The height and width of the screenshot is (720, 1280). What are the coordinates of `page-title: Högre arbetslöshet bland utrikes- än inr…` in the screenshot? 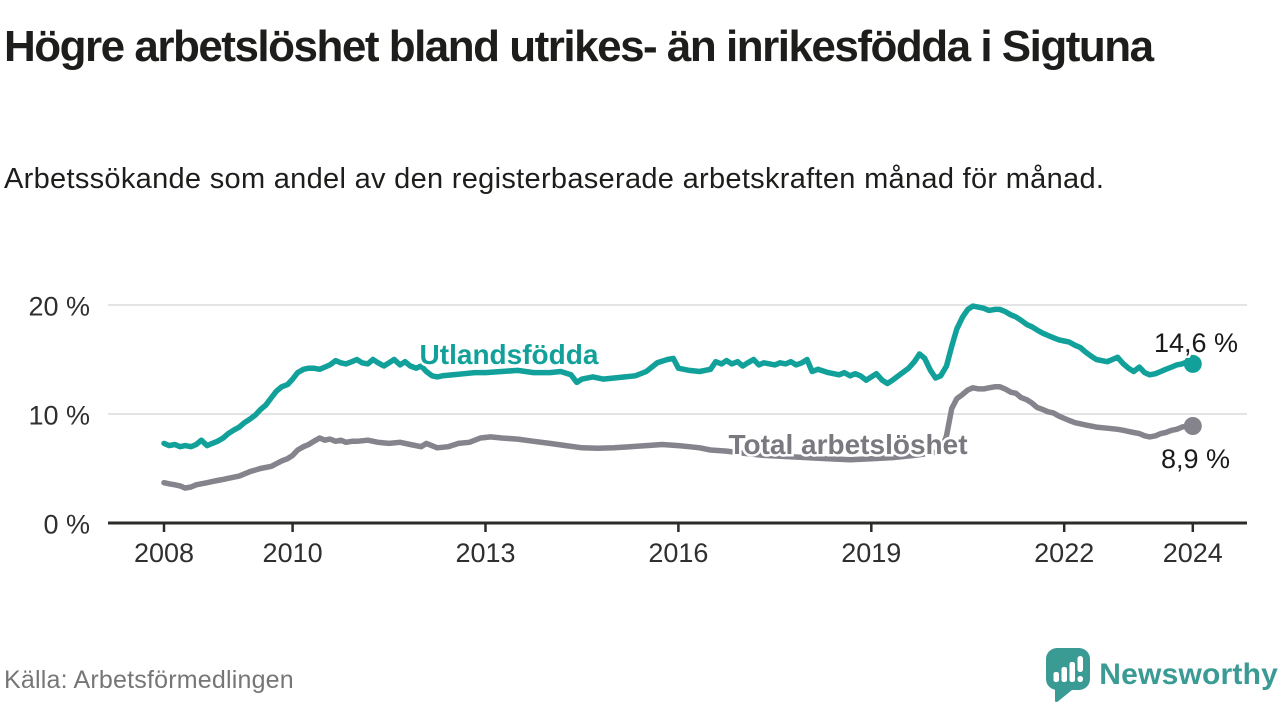 It's located at (579, 46).